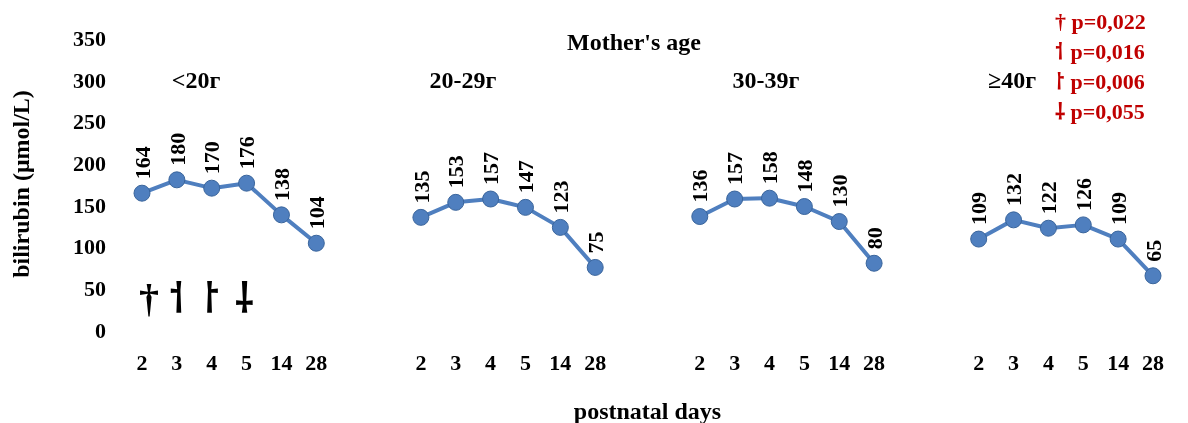 The width and height of the screenshot is (1188, 423). I want to click on data-label: 158, so click(770, 168).